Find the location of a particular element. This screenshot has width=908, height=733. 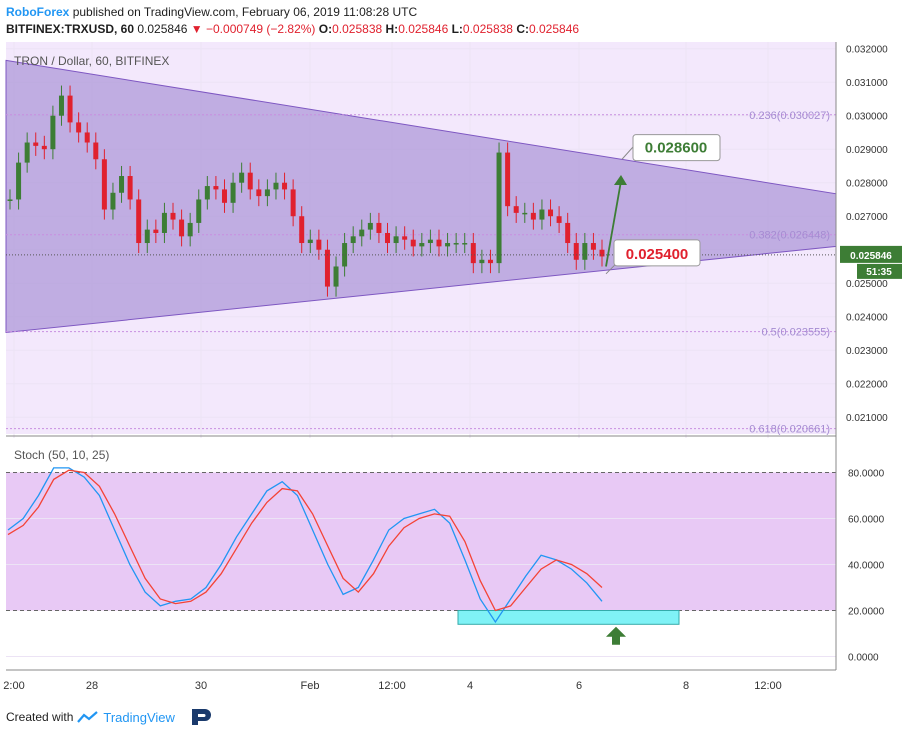

time-tick-label: 30 is located at coordinates (201, 686).